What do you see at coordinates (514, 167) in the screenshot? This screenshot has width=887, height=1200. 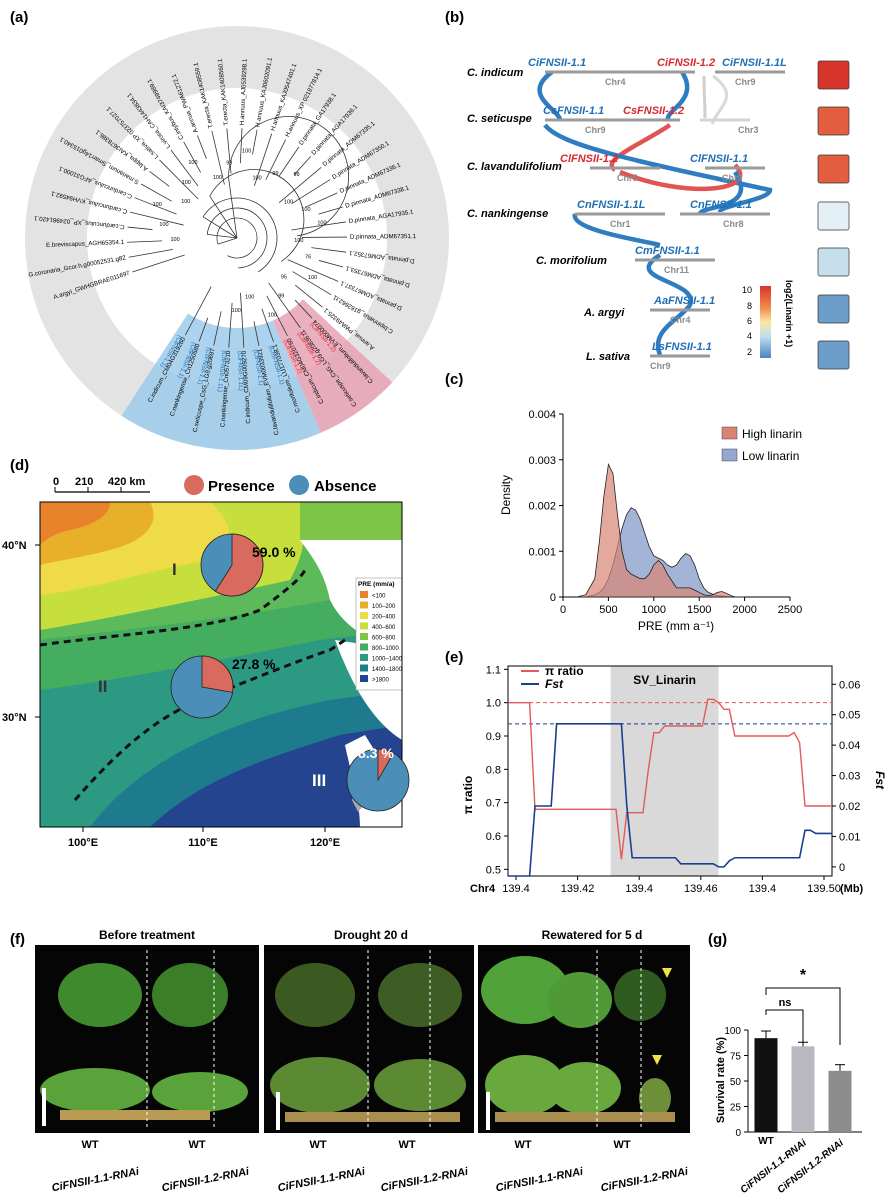 I see `species-c-lavandulifolium: C. lavandulifolium` at bounding box center [514, 167].